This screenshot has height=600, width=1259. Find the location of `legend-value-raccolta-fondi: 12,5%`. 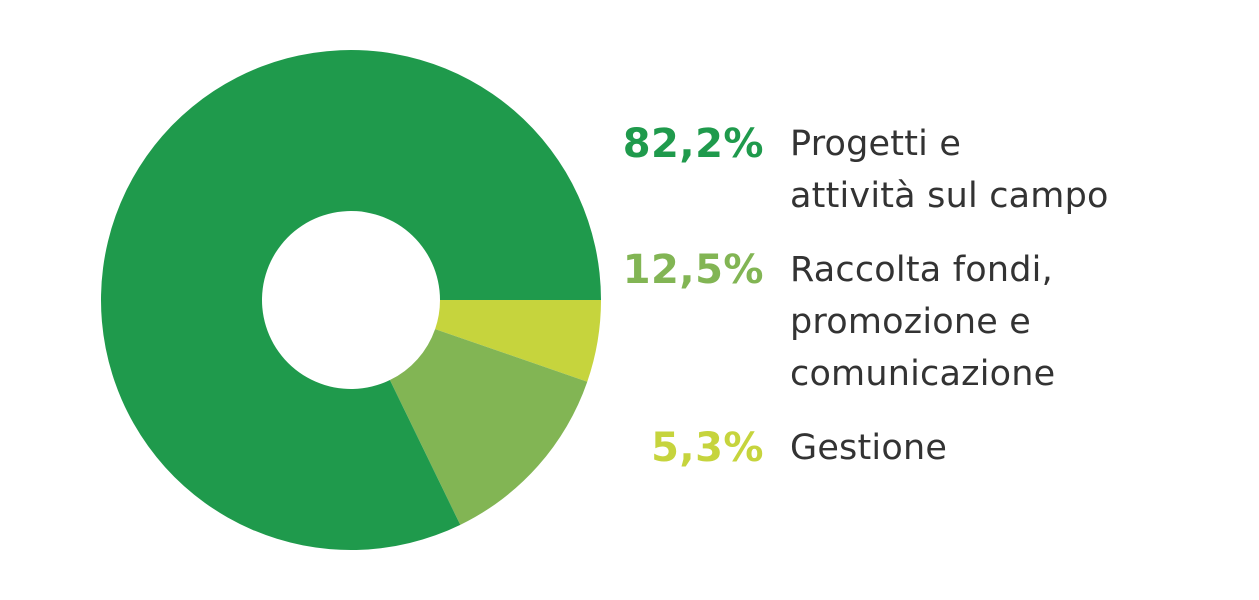

legend-value-raccolta-fondi: 12,5% is located at coordinates (693, 270).